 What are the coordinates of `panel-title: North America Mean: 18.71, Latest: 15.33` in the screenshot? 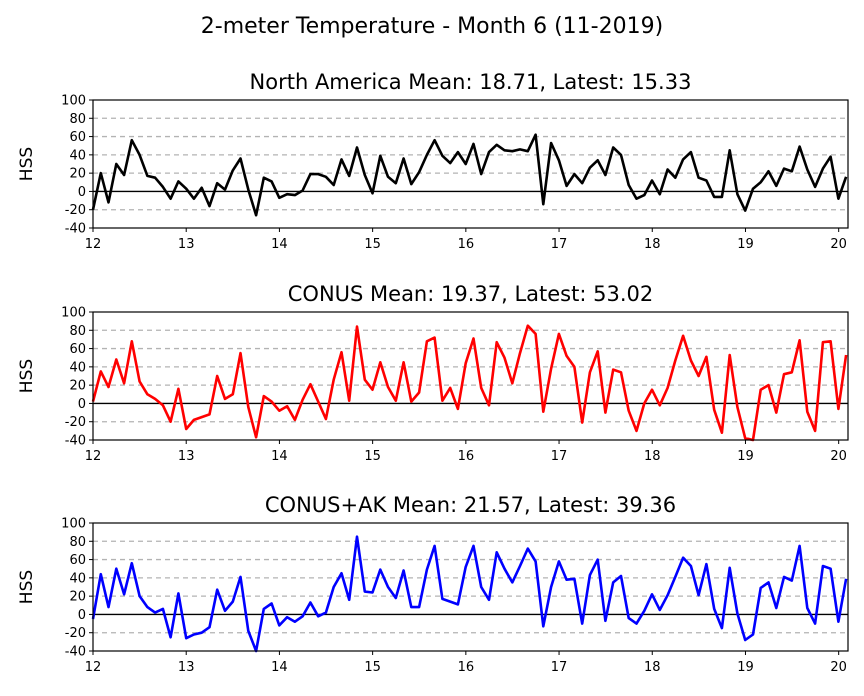 It's located at (471, 82).